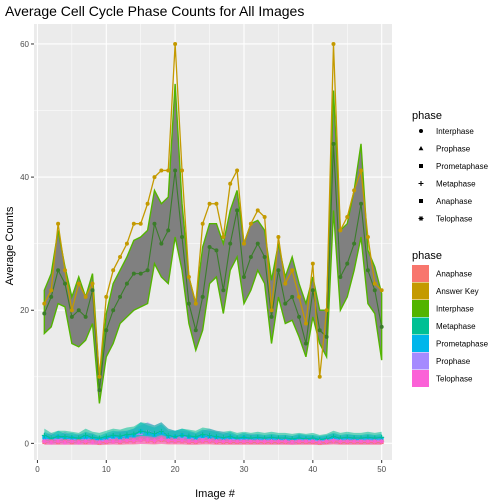 The image size is (504, 504). What do you see at coordinates (175, 469) in the screenshot?
I see `x-tick-label: 20` at bounding box center [175, 469].